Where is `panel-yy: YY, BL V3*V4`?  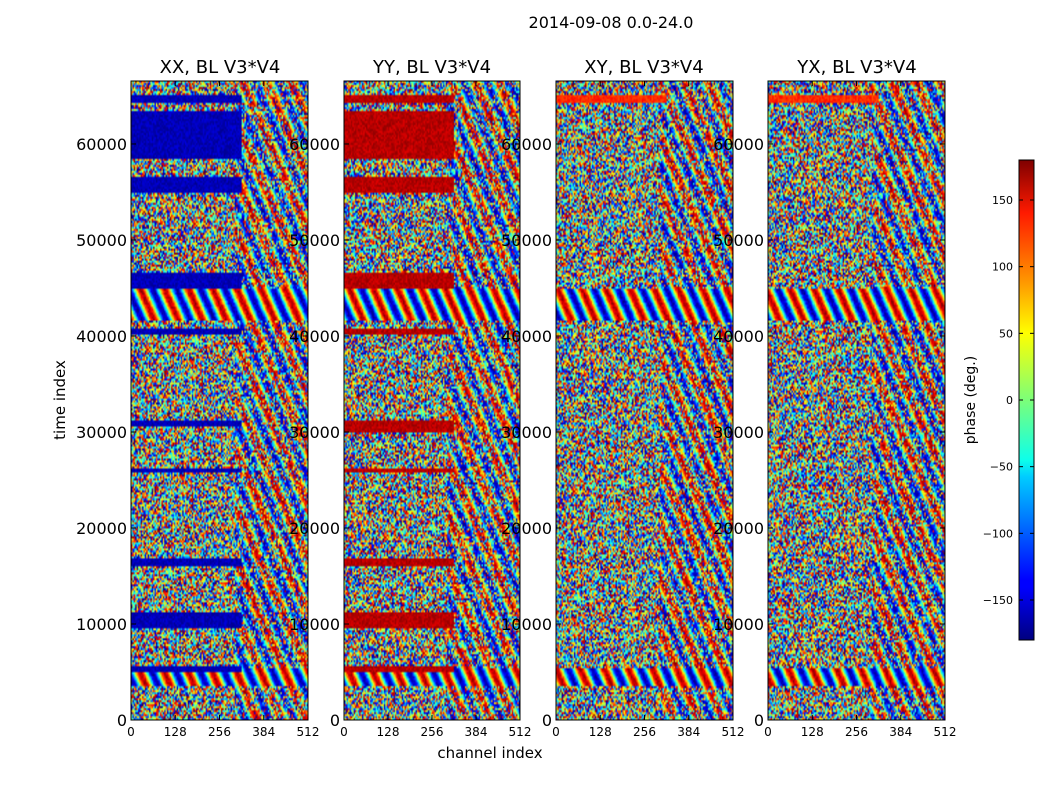
panel-yy: YY, BL V3*V4 is located at coordinates (432, 389).